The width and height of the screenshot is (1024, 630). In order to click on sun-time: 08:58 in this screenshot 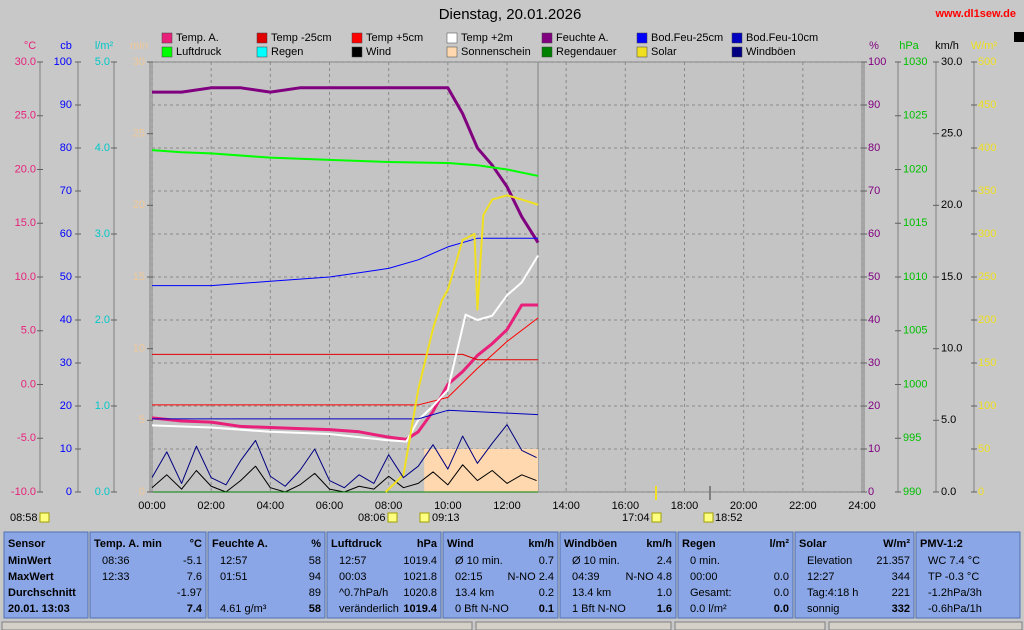, I will do `click(24, 518)`.